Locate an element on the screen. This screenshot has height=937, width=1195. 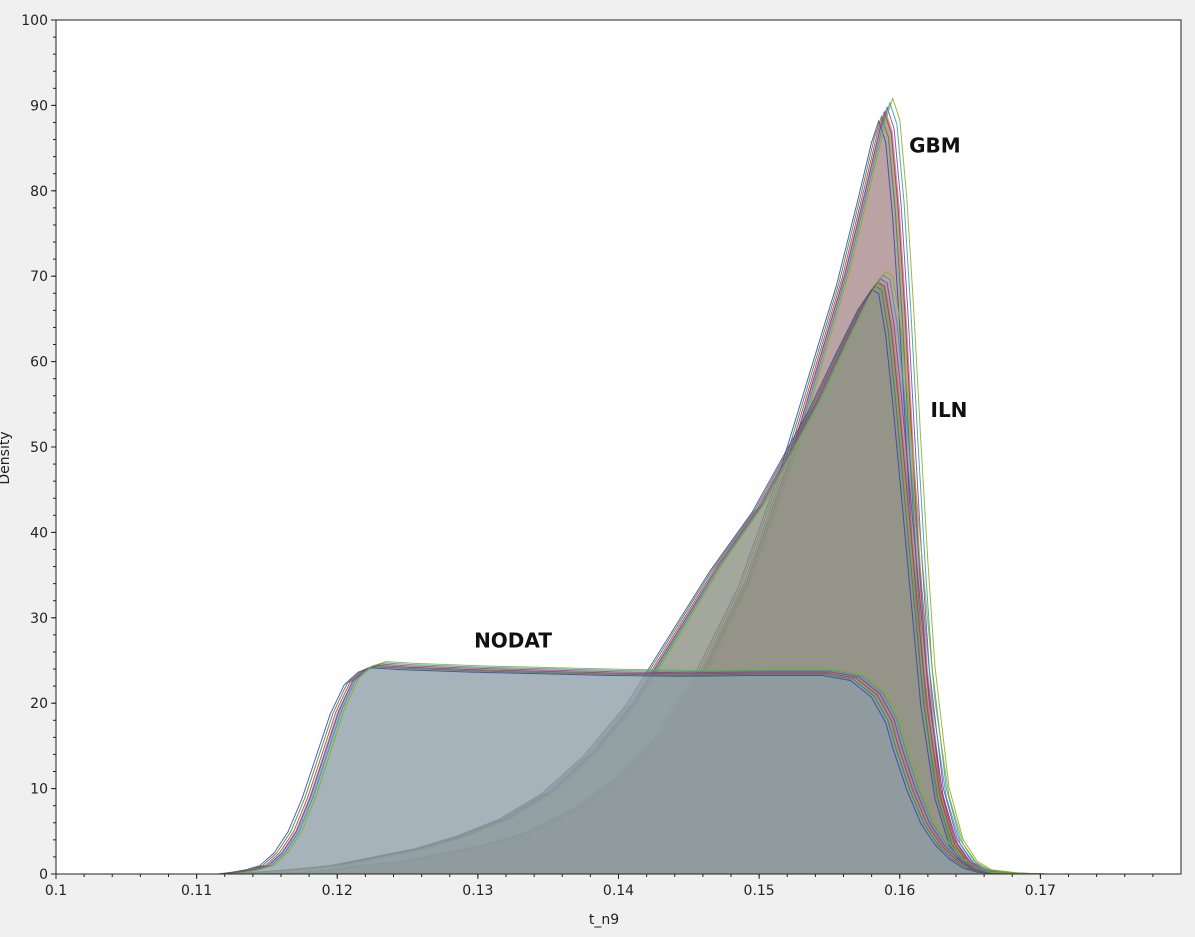
annotation-nodat: NODAT is located at coordinates (513, 641).